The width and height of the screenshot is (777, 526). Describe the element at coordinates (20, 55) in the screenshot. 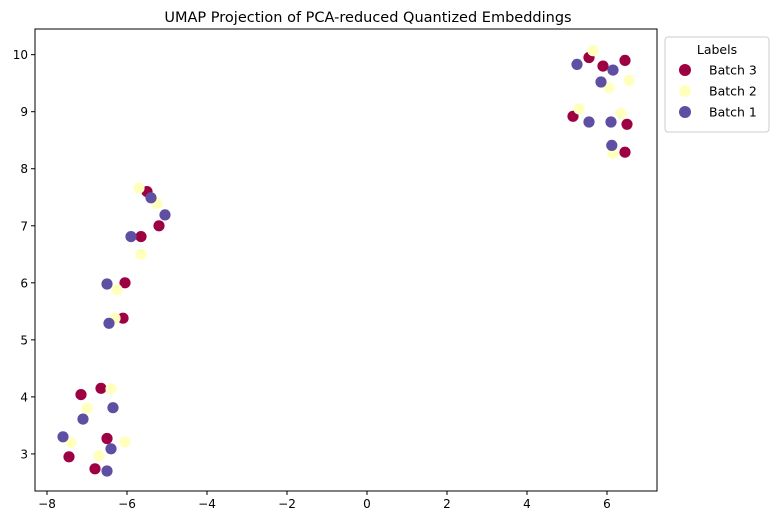

I see `y-tick-label: 10` at that location.